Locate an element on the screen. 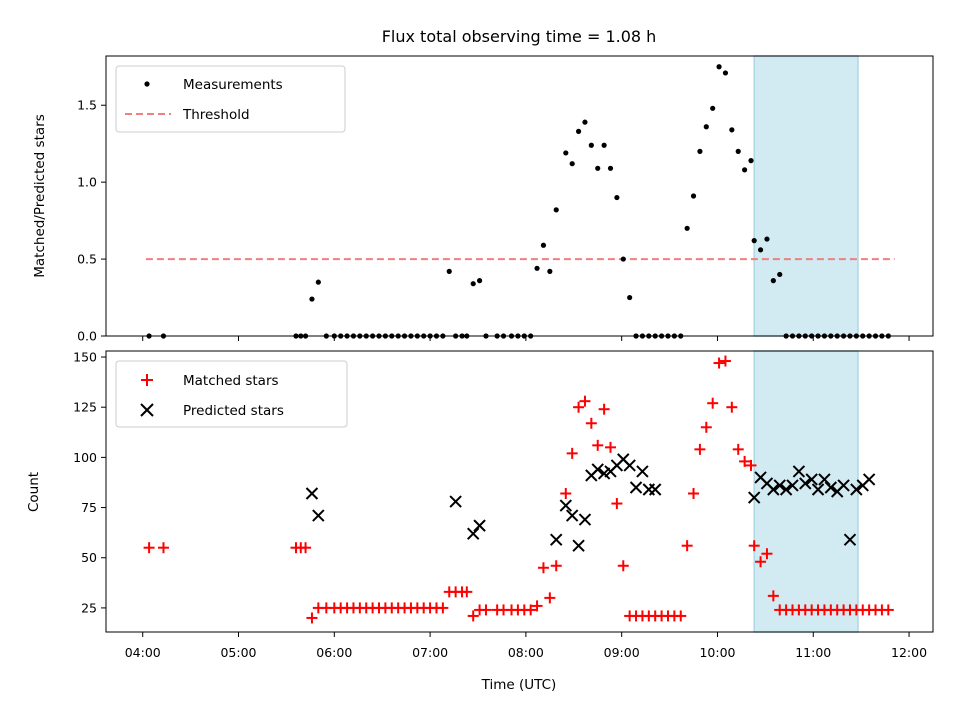 This screenshot has width=960, height=720. legend-measurement-marker is located at coordinates (147, 84).